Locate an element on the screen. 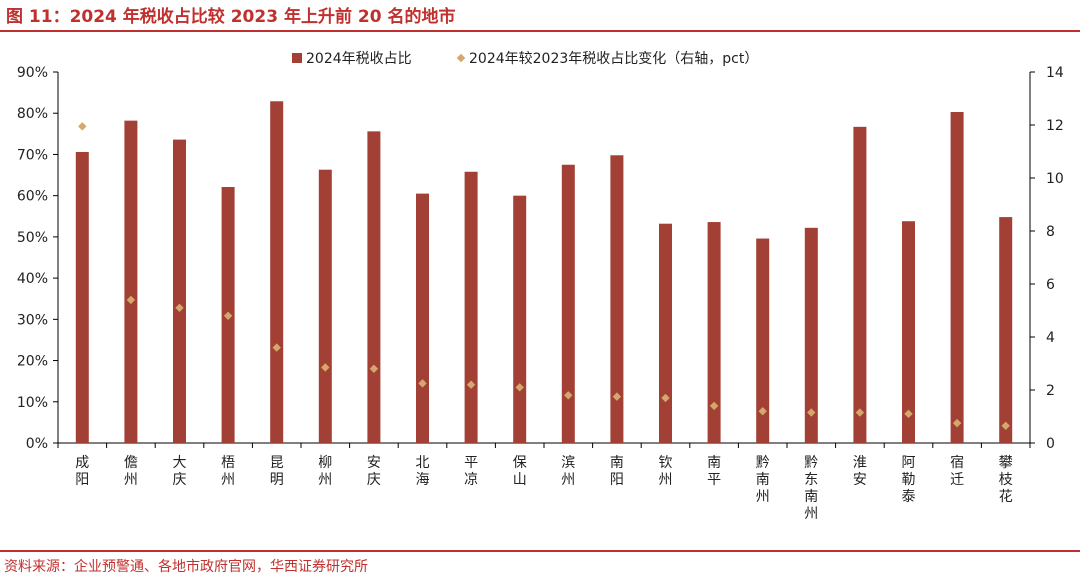 The width and height of the screenshot is (1080, 576). title-rule is located at coordinates (540, 31).